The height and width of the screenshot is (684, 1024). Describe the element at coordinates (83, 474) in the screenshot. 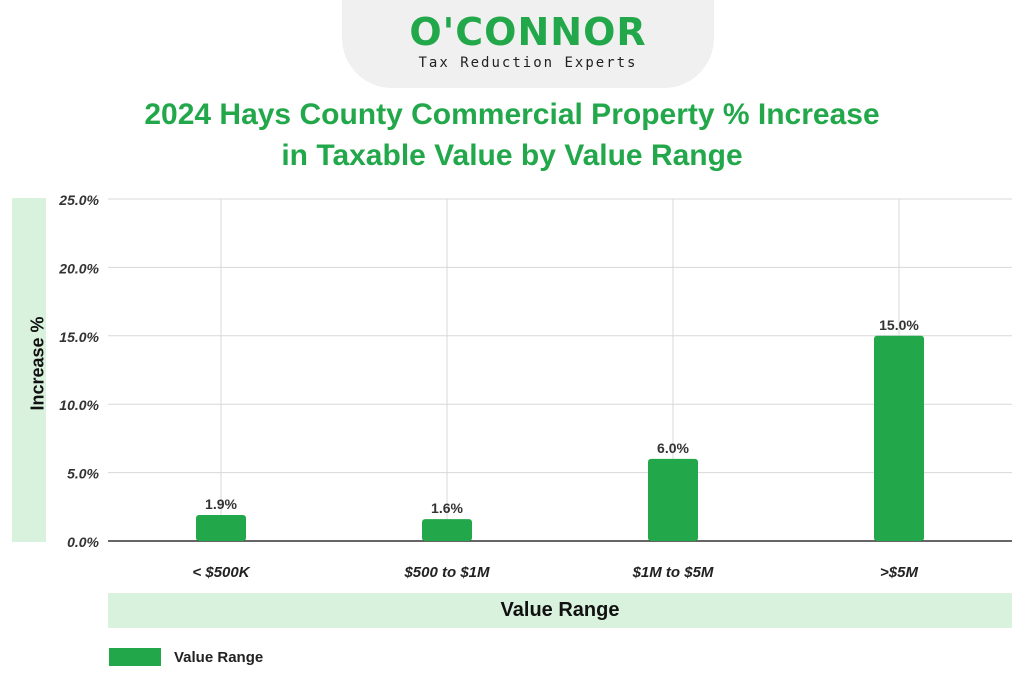

I see `y-tick-label: 5.0%` at that location.